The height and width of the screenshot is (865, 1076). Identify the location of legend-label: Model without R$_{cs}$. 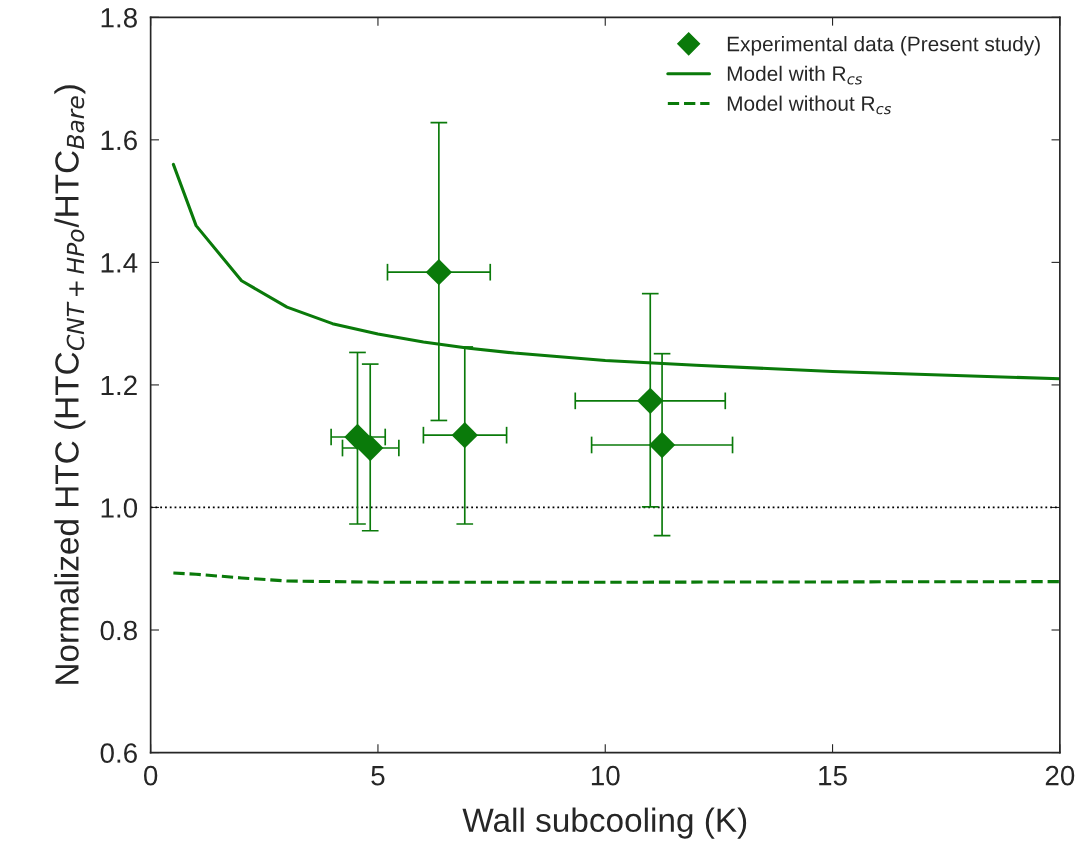
(809, 105).